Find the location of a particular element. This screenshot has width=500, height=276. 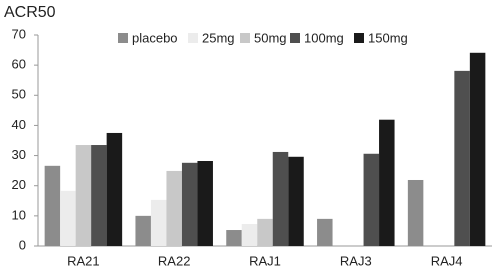

y-tick-label: 60 is located at coordinates (19, 64).